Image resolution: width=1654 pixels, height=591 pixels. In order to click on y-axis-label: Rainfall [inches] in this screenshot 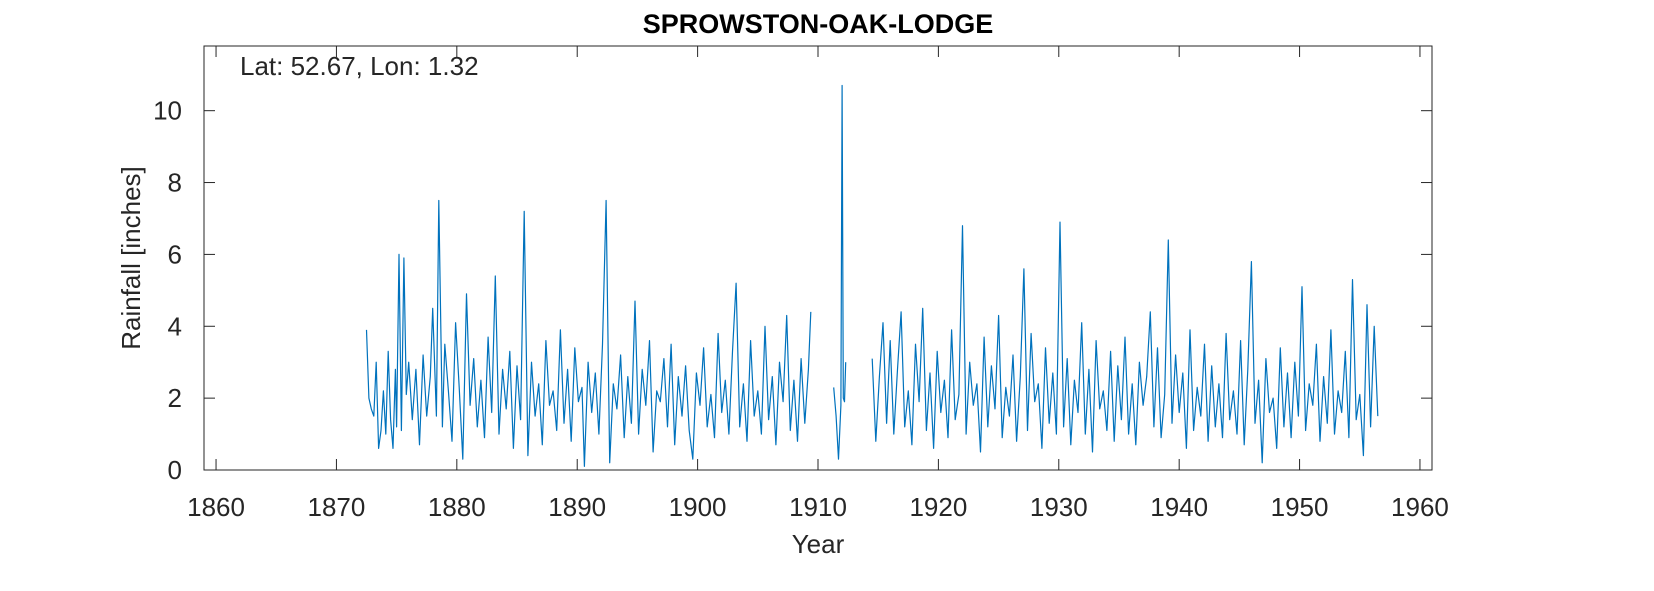, I will do `click(131, 258)`.